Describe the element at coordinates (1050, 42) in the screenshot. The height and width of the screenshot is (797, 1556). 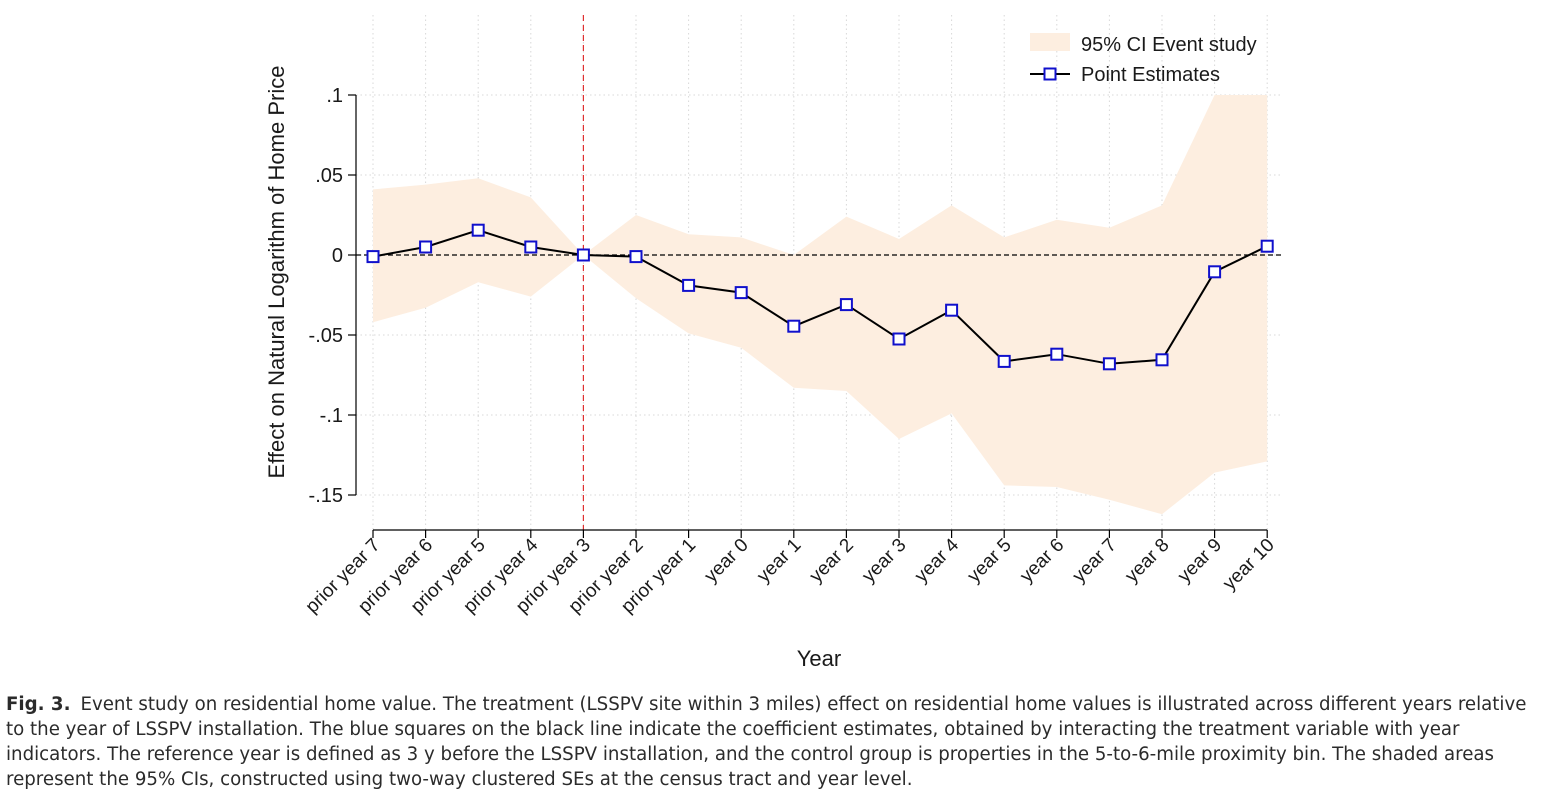
I see `legend-ci-swatch` at that location.